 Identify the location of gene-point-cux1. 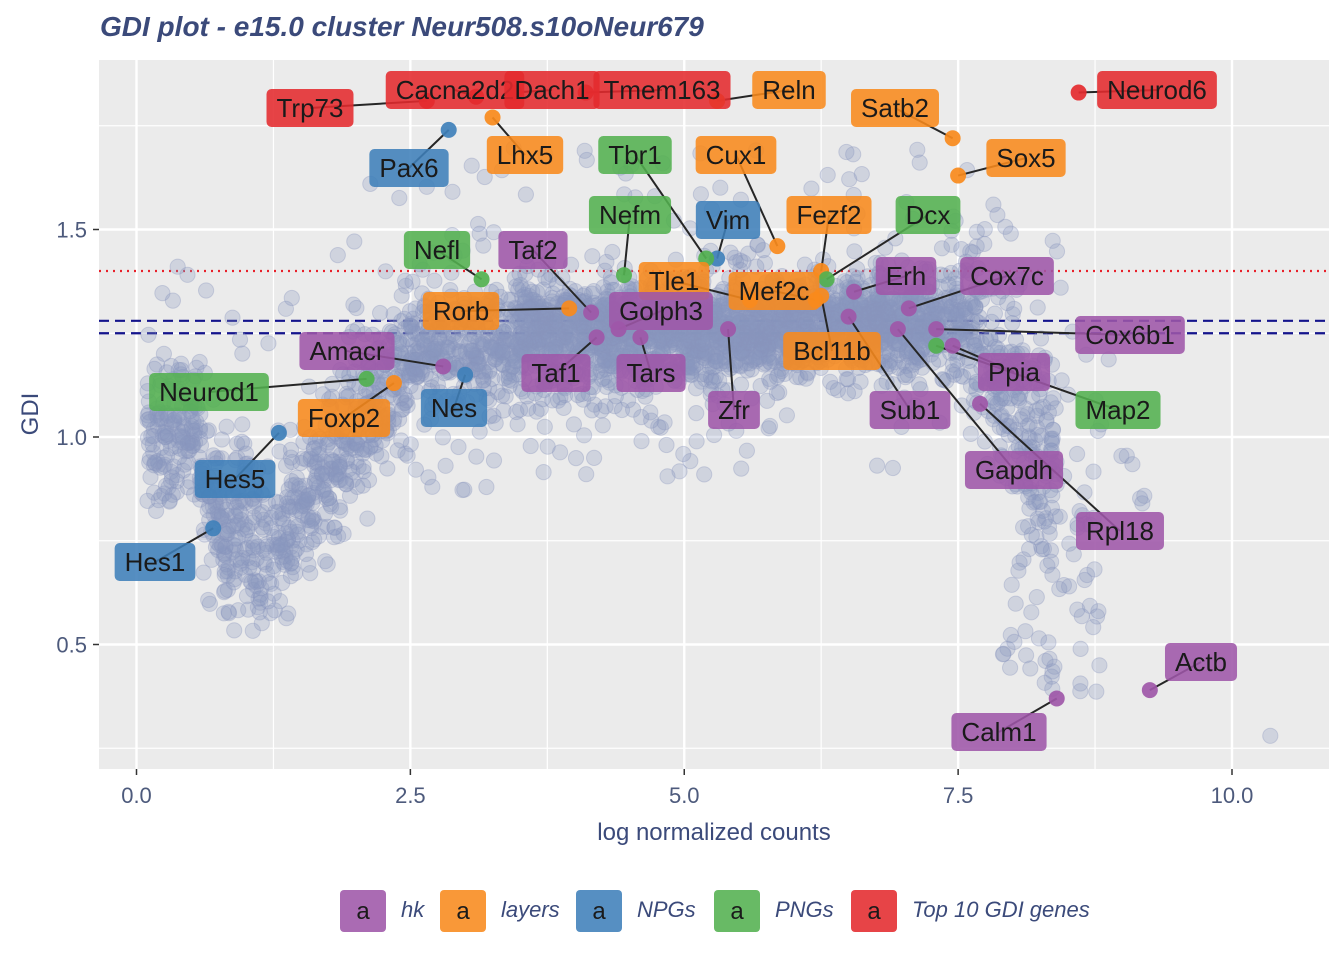
(777, 246).